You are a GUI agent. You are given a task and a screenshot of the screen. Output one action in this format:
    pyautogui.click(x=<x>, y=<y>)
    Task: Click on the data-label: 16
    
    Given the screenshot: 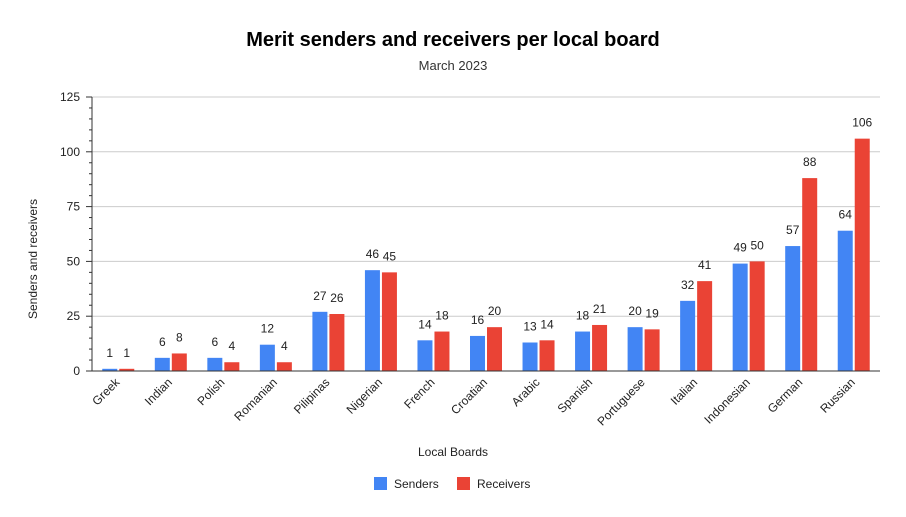 What is the action you would take?
    pyautogui.click(x=478, y=320)
    